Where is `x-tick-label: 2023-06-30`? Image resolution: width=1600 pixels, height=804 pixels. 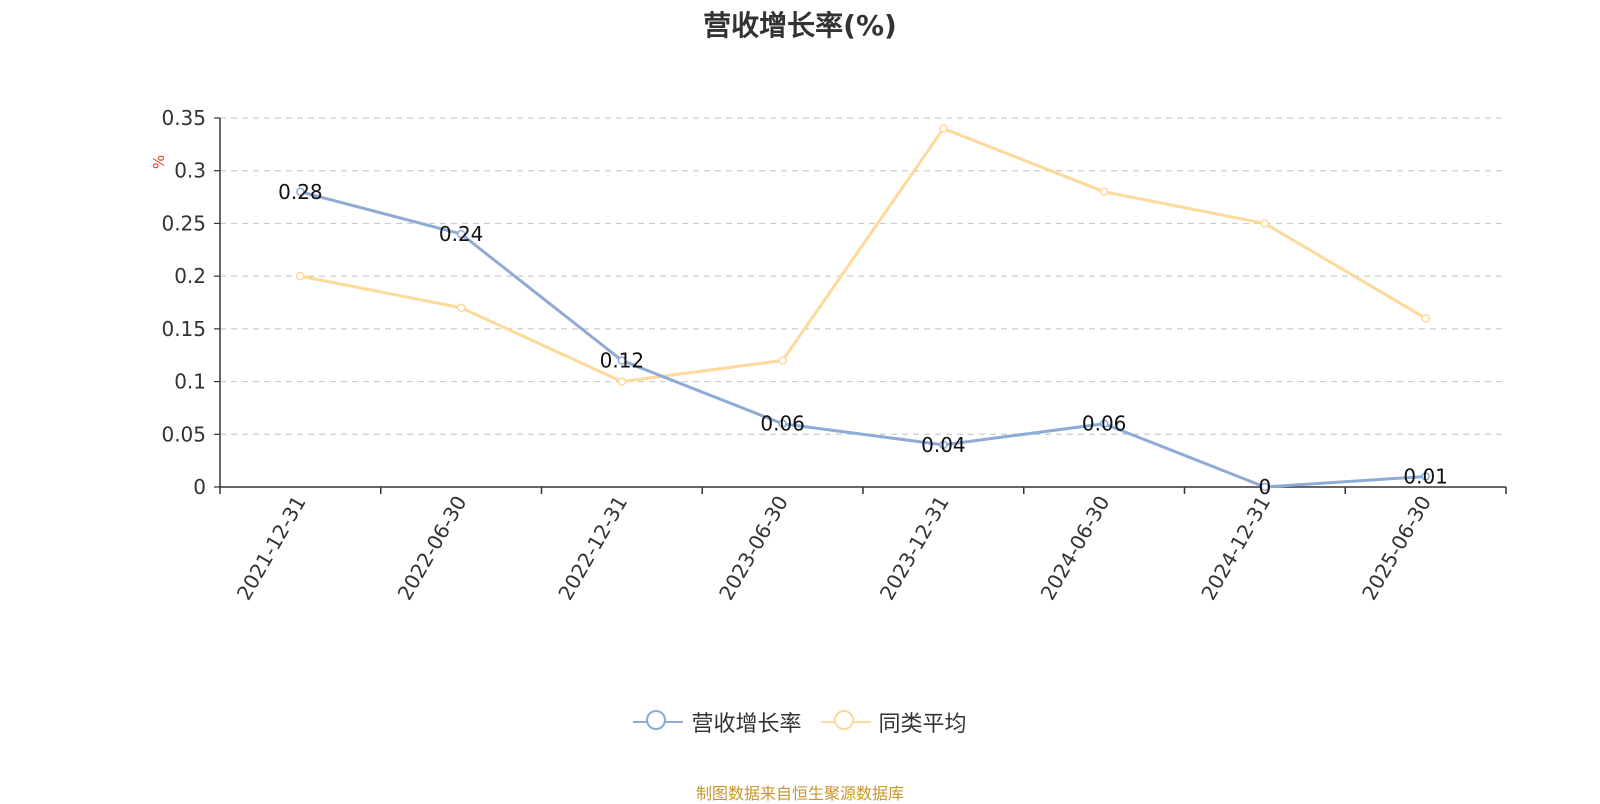
x-tick-label: 2023-06-30 is located at coordinates (753, 548).